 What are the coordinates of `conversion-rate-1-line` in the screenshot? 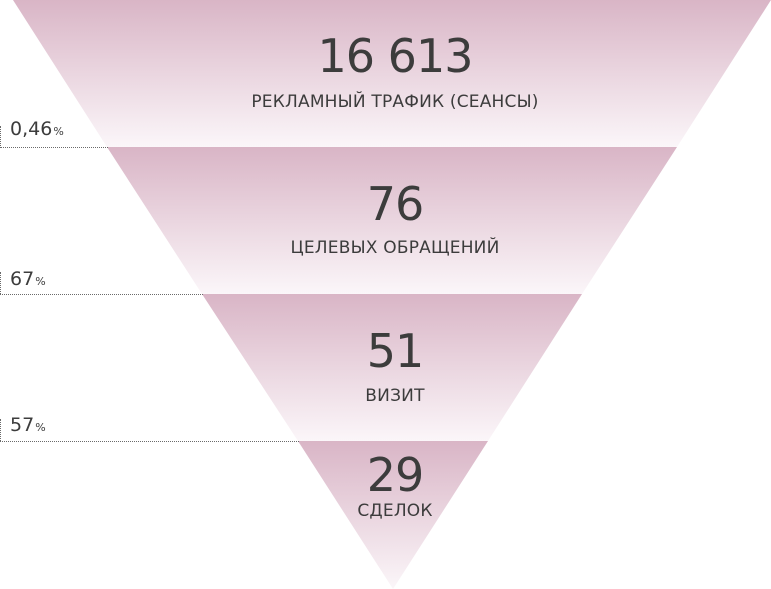 It's located at (54, 147).